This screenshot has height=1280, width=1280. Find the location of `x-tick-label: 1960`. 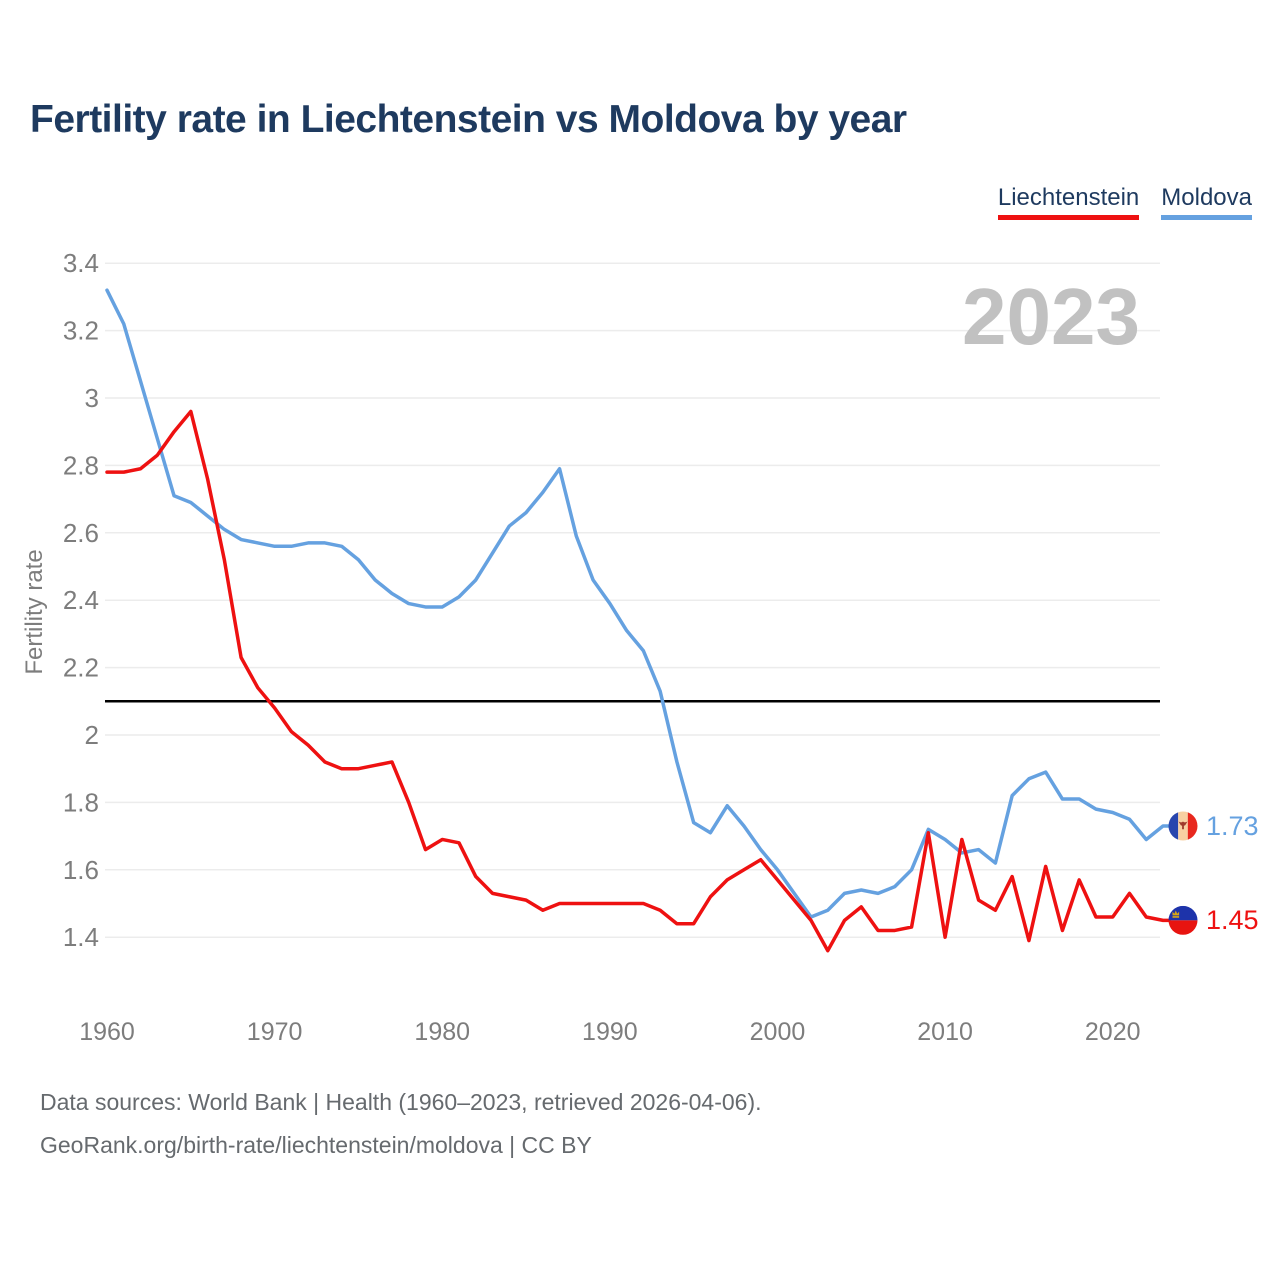

x-tick-label: 1960 is located at coordinates (107, 1032).